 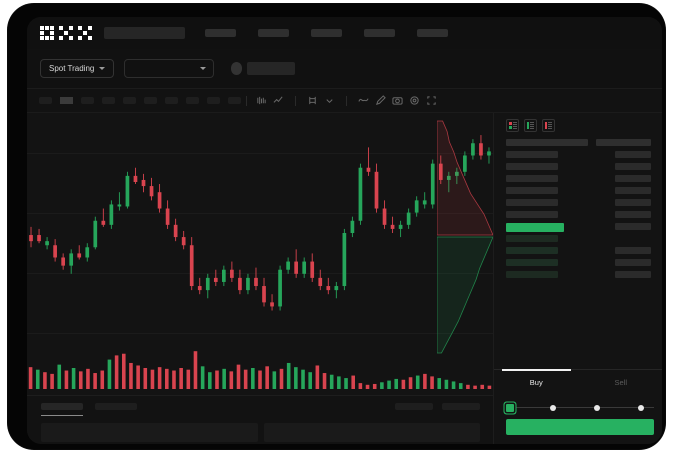 What do you see at coordinates (363, 100) in the screenshot?
I see `wave-chart-icon` at bounding box center [363, 100].